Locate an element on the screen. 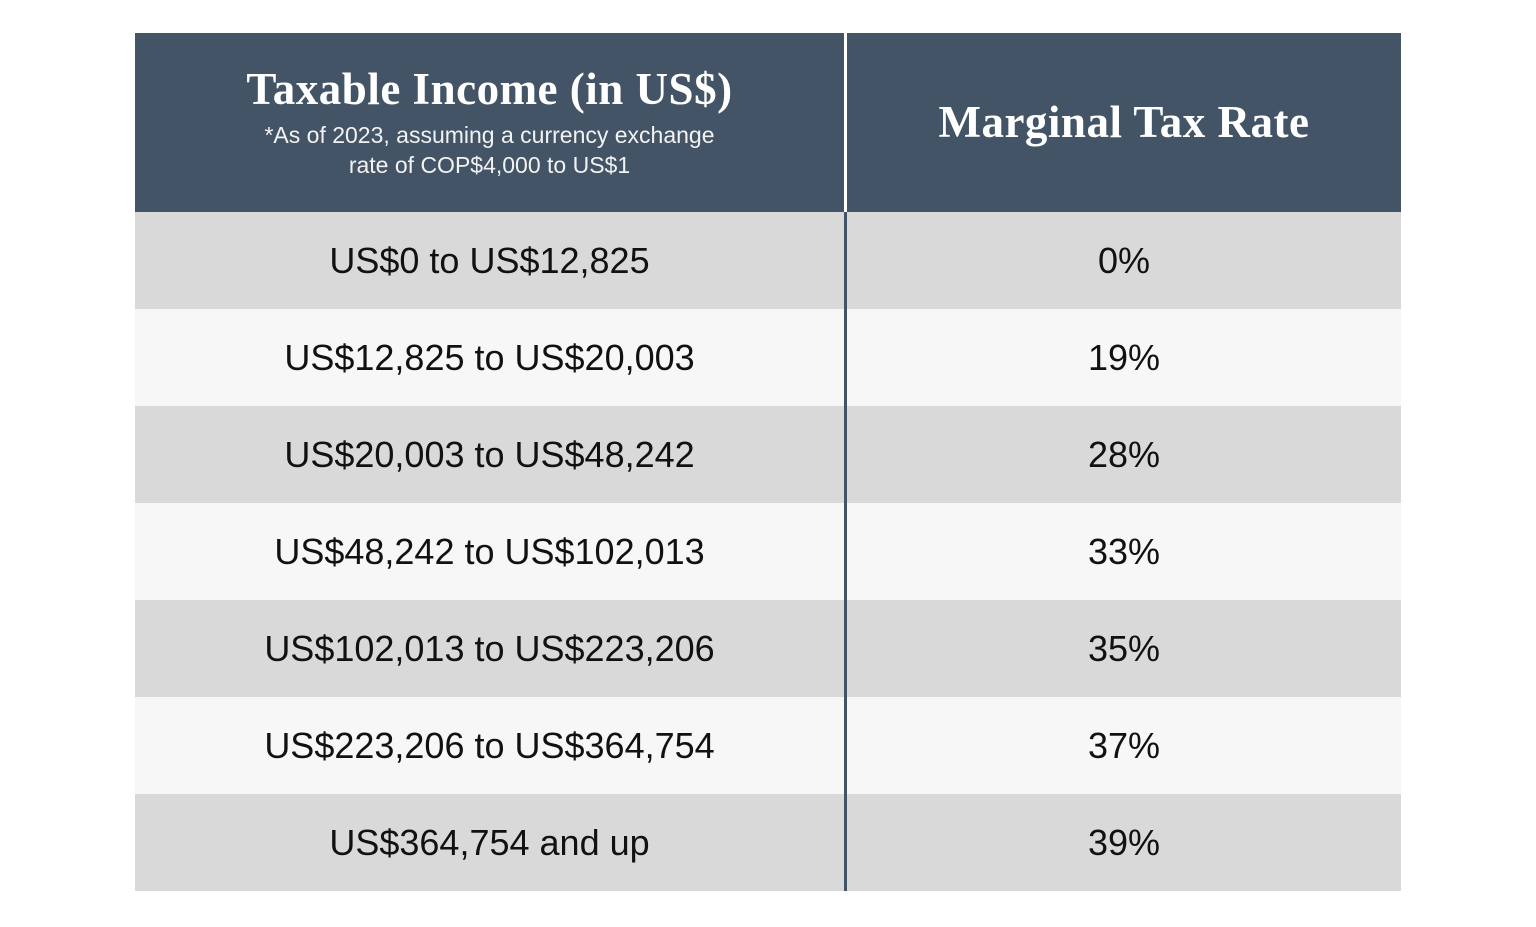  table-row: US$20,003 to US$48,242 28% is located at coordinates (768, 454).